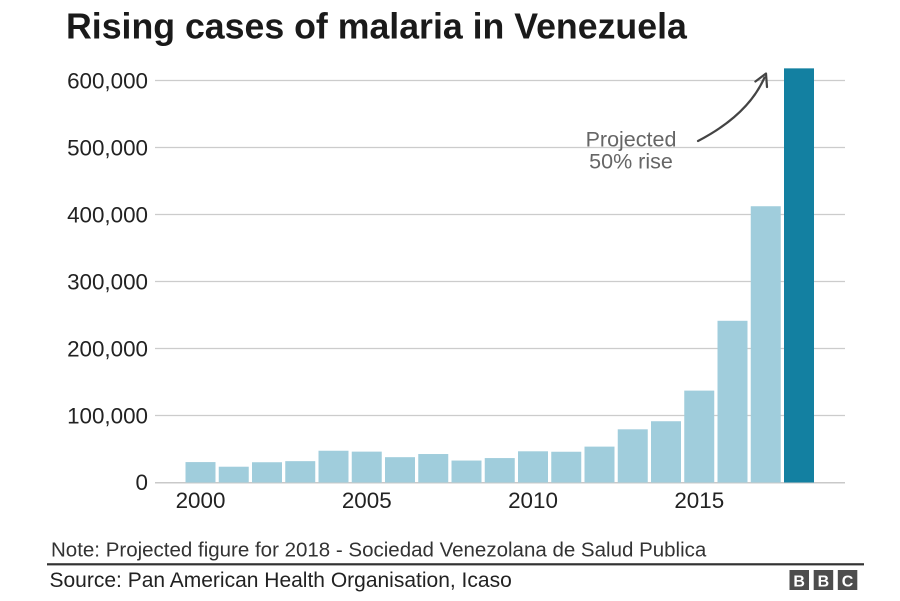 Image resolution: width=900 pixels, height=601 pixels. What do you see at coordinates (367, 500) in the screenshot?
I see `svg-text: 2005` at bounding box center [367, 500].